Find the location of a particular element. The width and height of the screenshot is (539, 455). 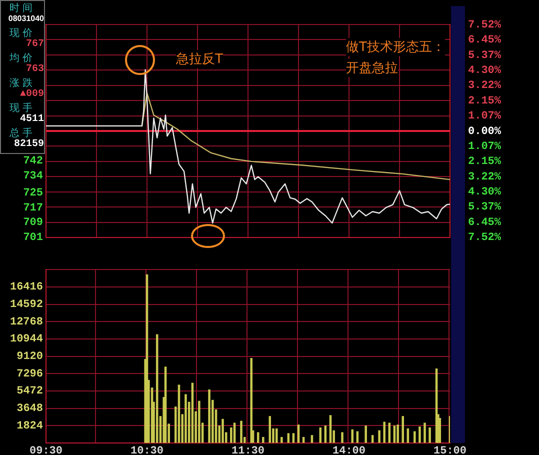

y-tick-label: 701 is located at coordinates (33, 238).